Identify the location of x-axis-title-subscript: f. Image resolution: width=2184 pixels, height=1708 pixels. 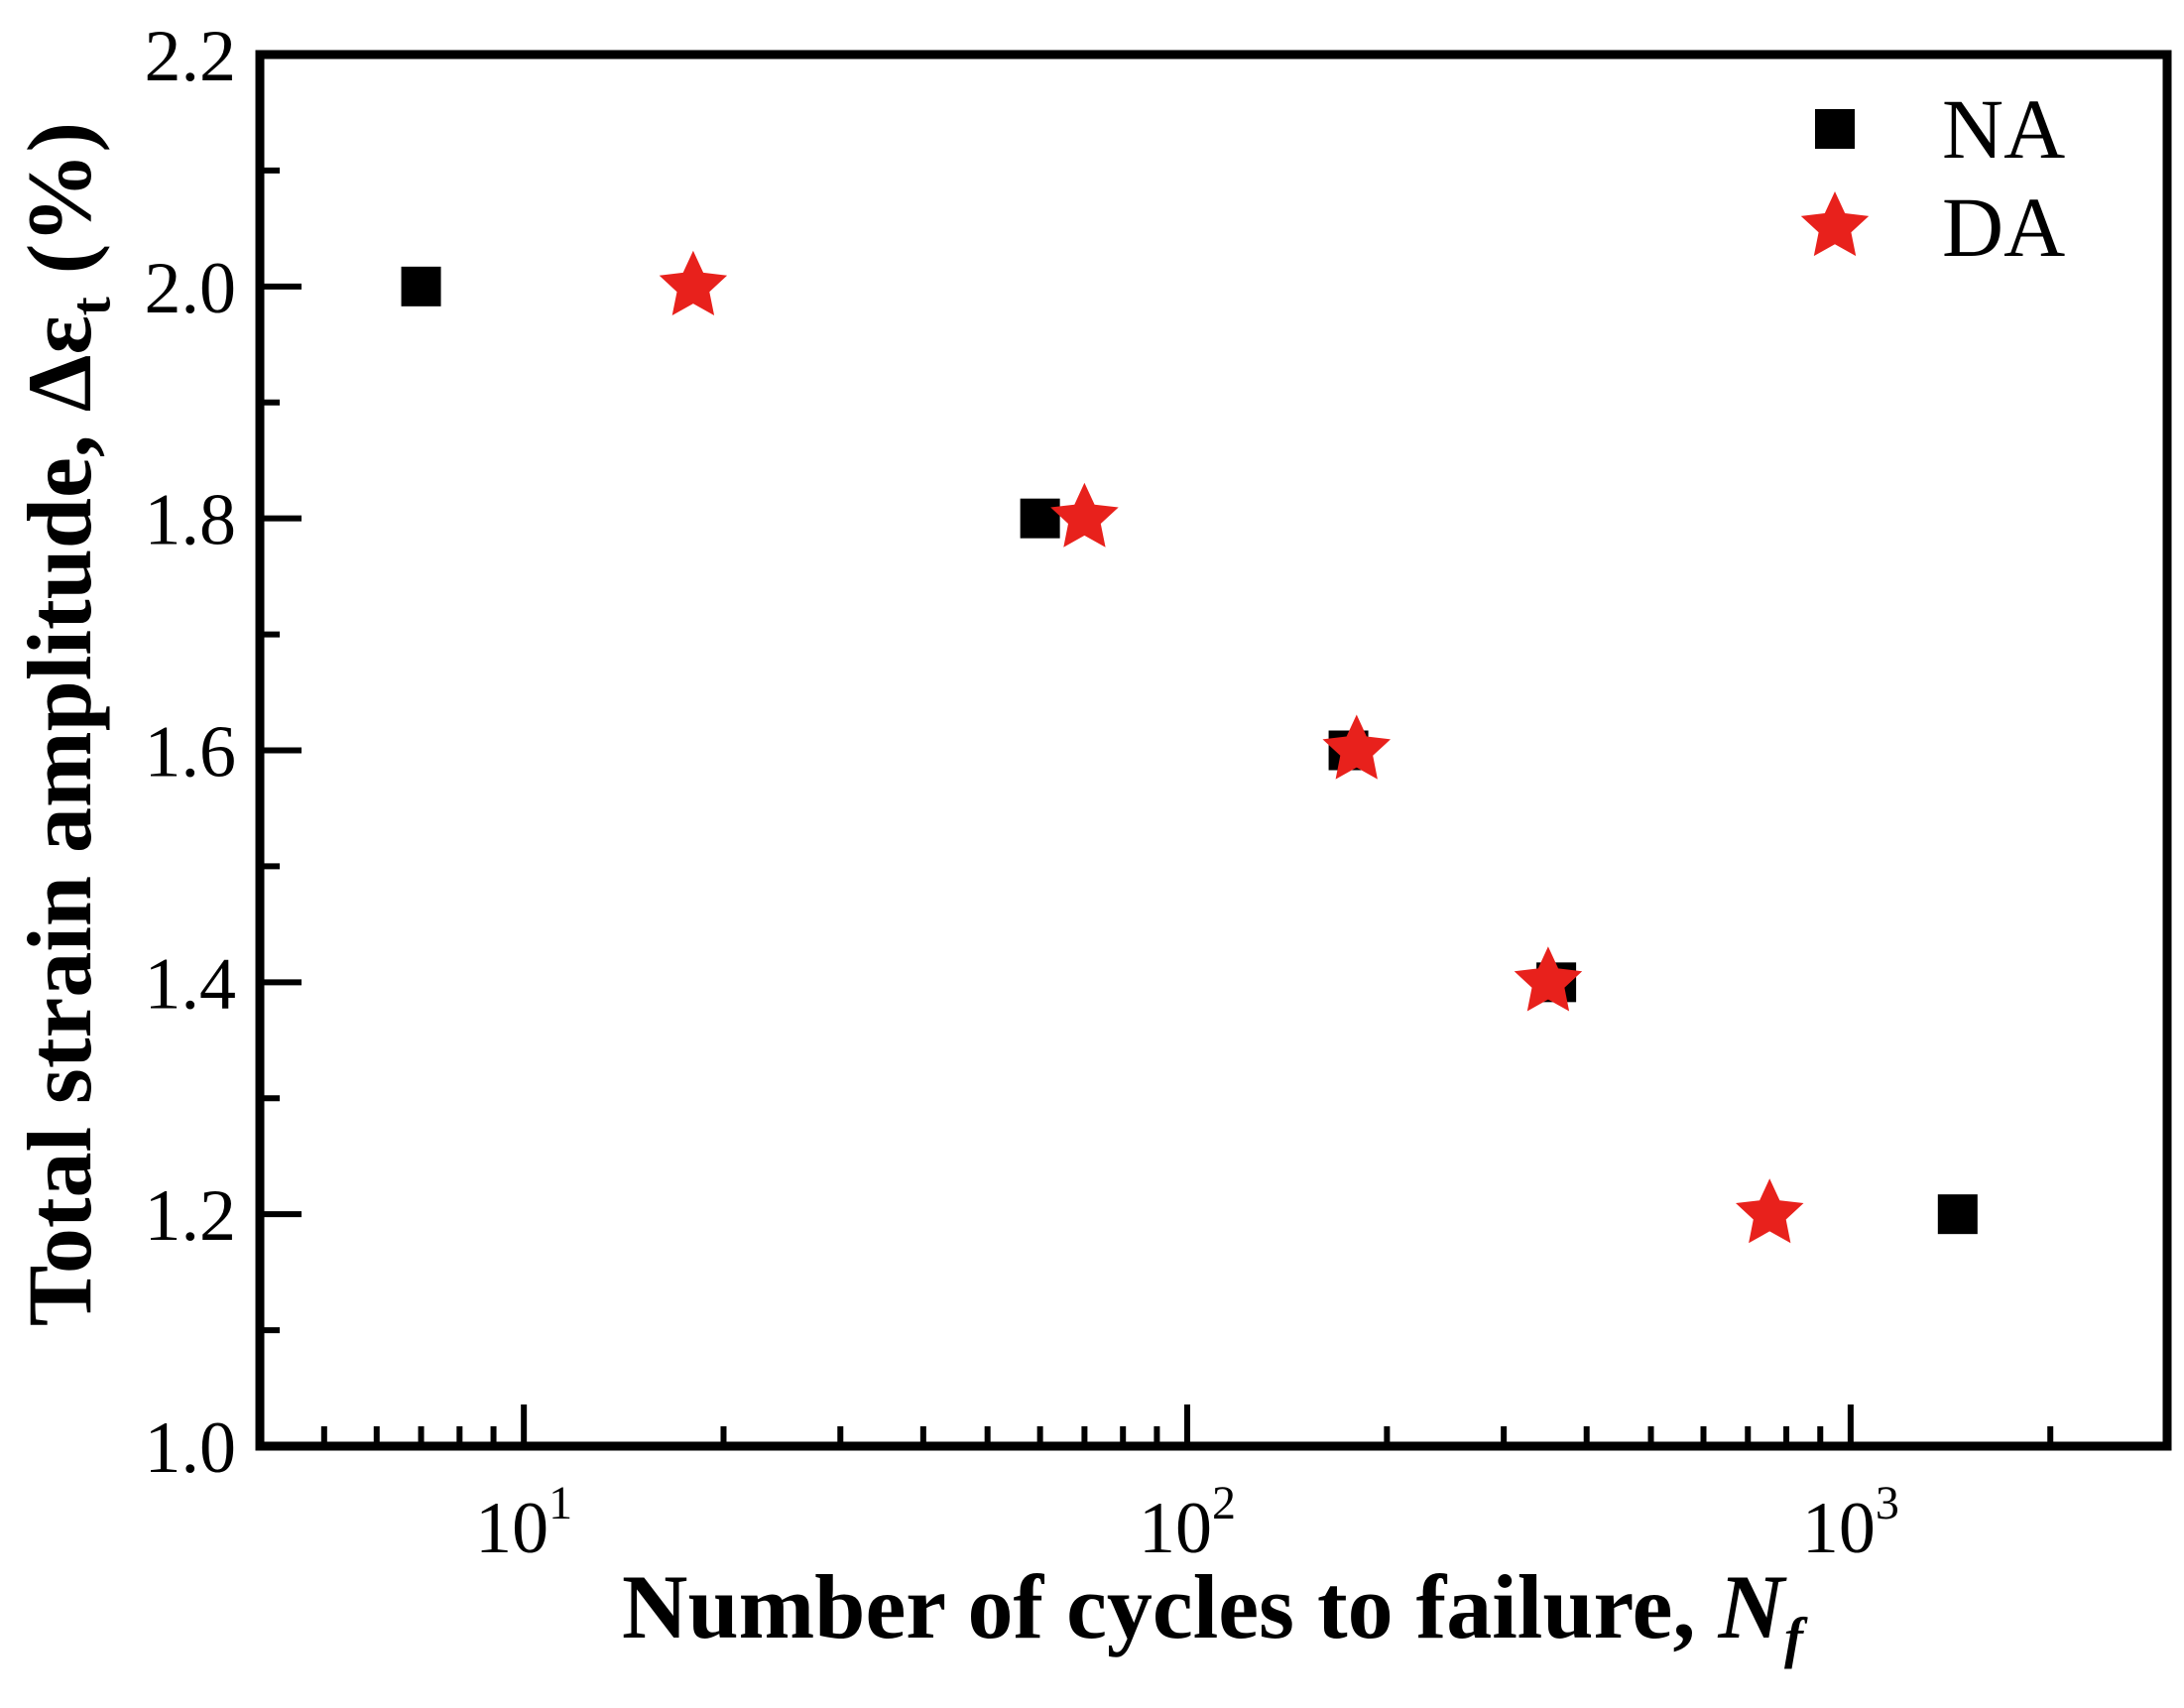
(1793, 1638).